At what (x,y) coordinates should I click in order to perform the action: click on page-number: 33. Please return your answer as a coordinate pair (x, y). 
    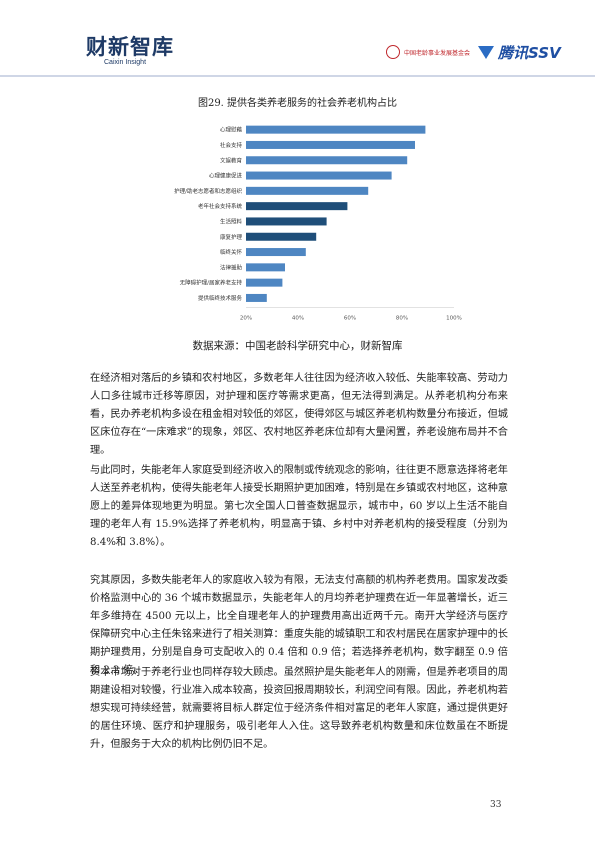
    Looking at the image, I should click on (496, 805).